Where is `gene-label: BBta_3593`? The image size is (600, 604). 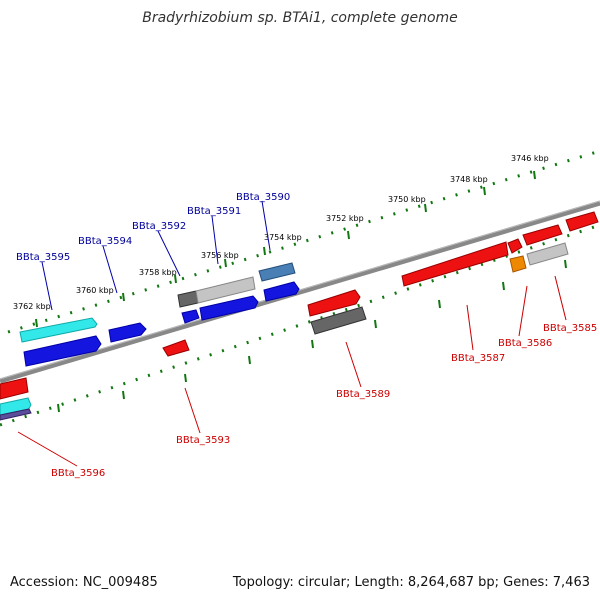 gene-label: BBta_3593 is located at coordinates (203, 440).